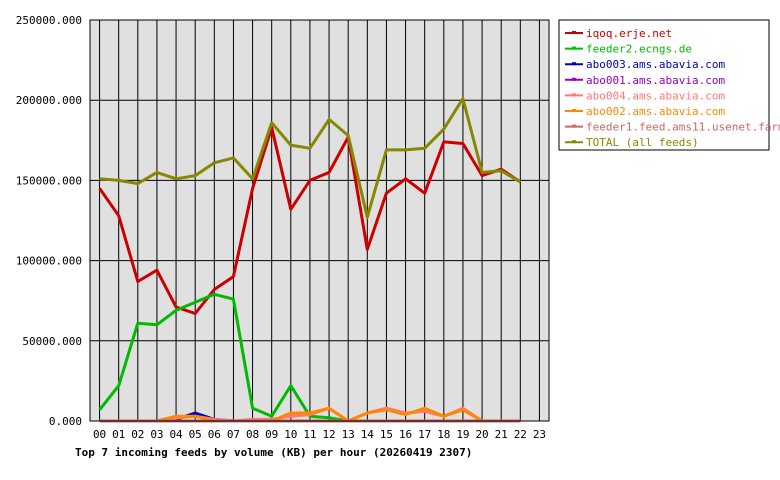 The height and width of the screenshot is (480, 780). What do you see at coordinates (252, 434) in the screenshot?
I see `x-tick-label: 08` at bounding box center [252, 434].